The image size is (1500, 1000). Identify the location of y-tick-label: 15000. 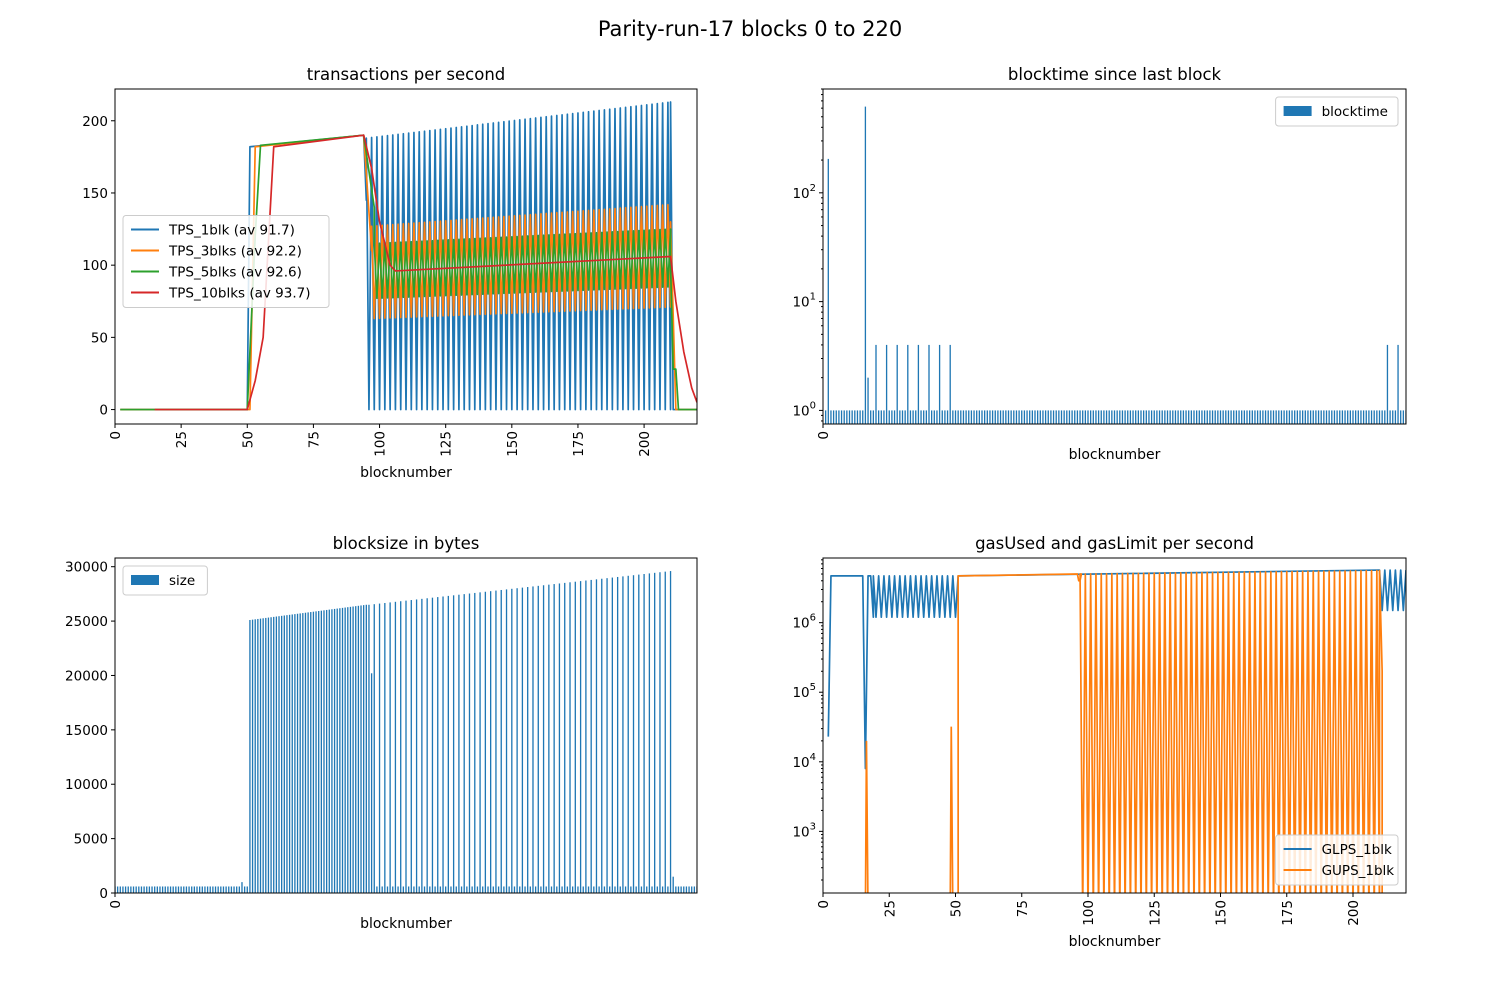
(86, 731).